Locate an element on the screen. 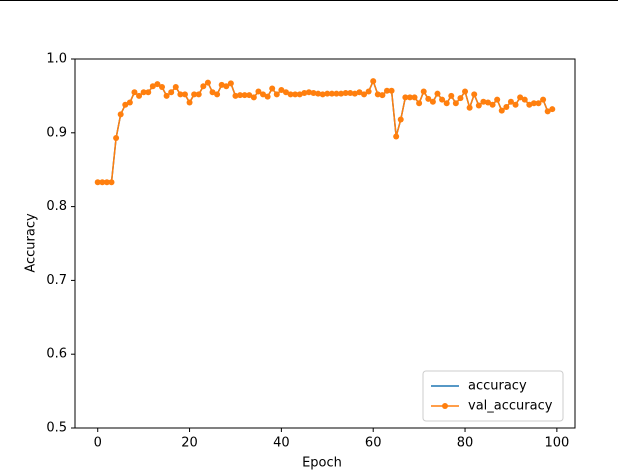 The image size is (618, 474). y-tick-label: 0.5 is located at coordinates (56, 428).